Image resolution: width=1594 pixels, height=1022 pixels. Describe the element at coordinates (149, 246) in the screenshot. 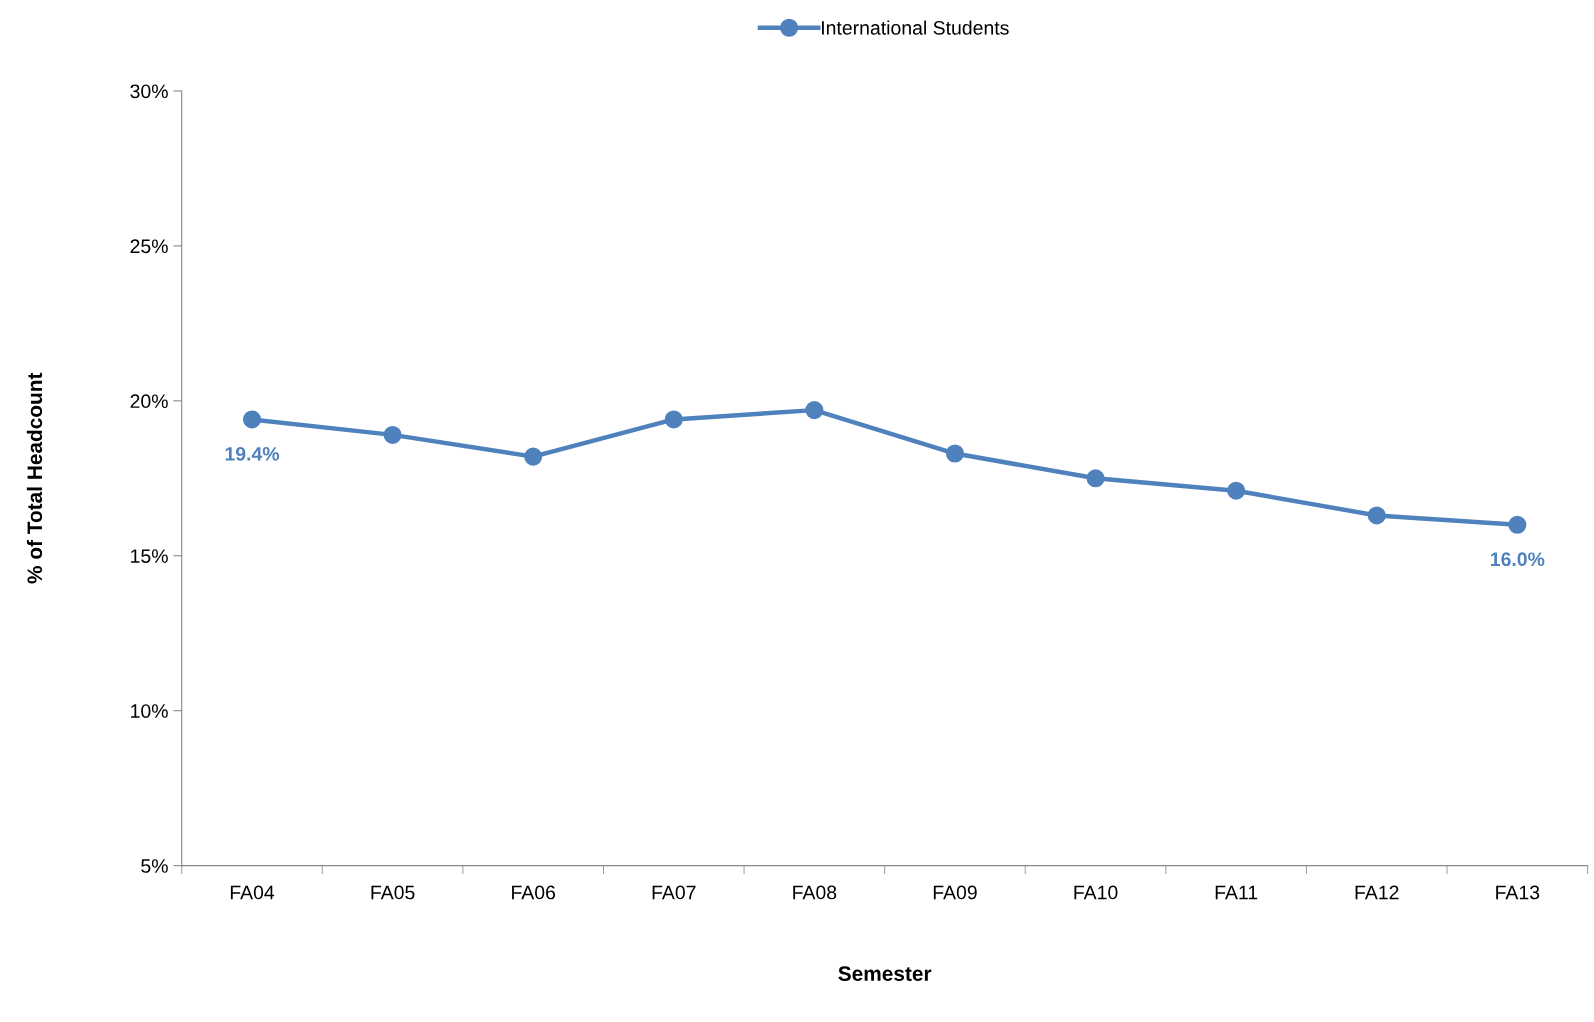

I see `y-tick-label: 25%` at that location.